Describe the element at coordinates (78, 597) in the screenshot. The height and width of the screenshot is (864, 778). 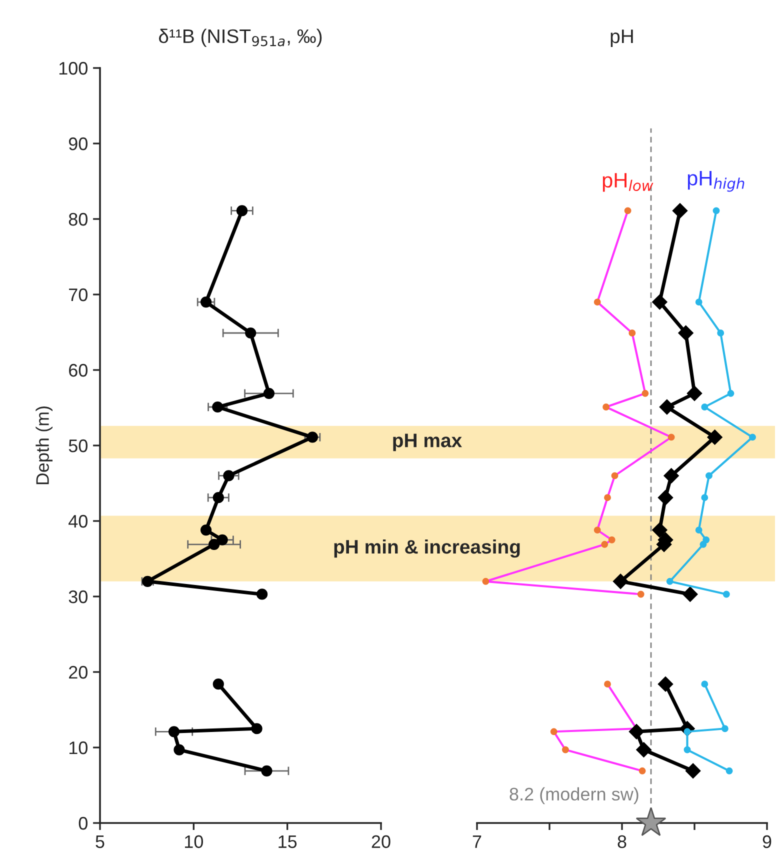
I see `y-tick-label: 30` at that location.